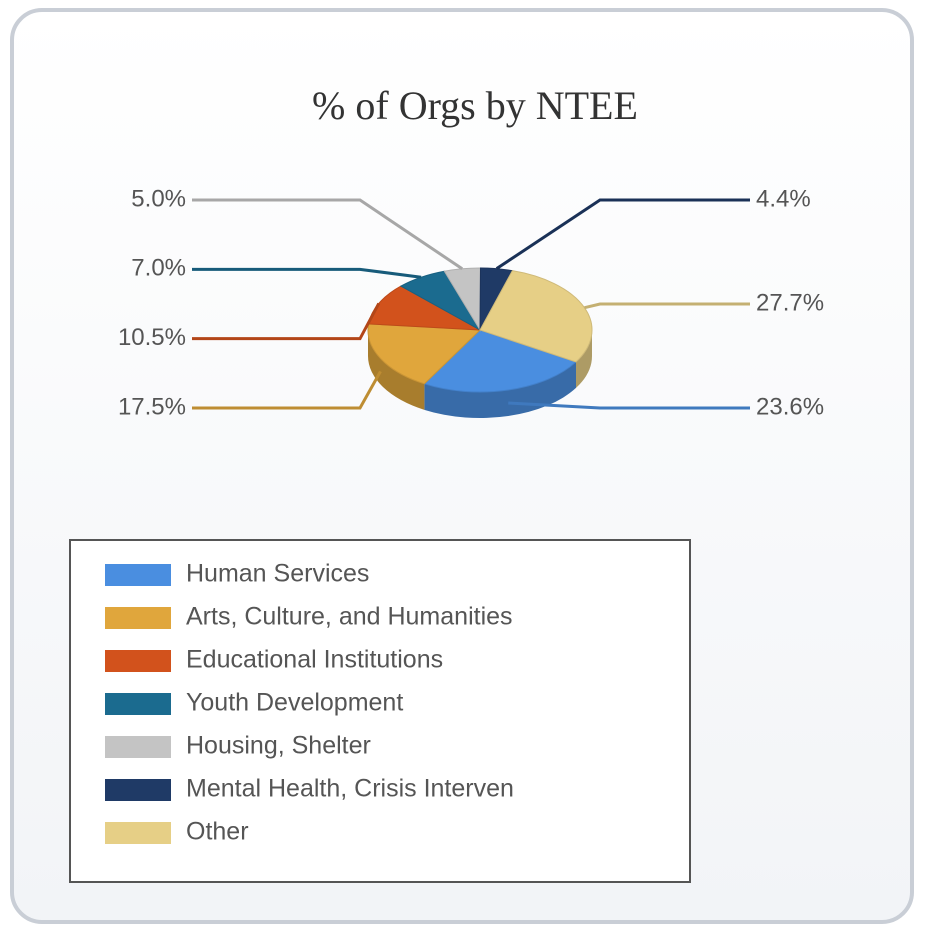 Image resolution: width=925 pixels, height=934 pixels. I want to click on legend-label: Educational Institutions, so click(314, 660).